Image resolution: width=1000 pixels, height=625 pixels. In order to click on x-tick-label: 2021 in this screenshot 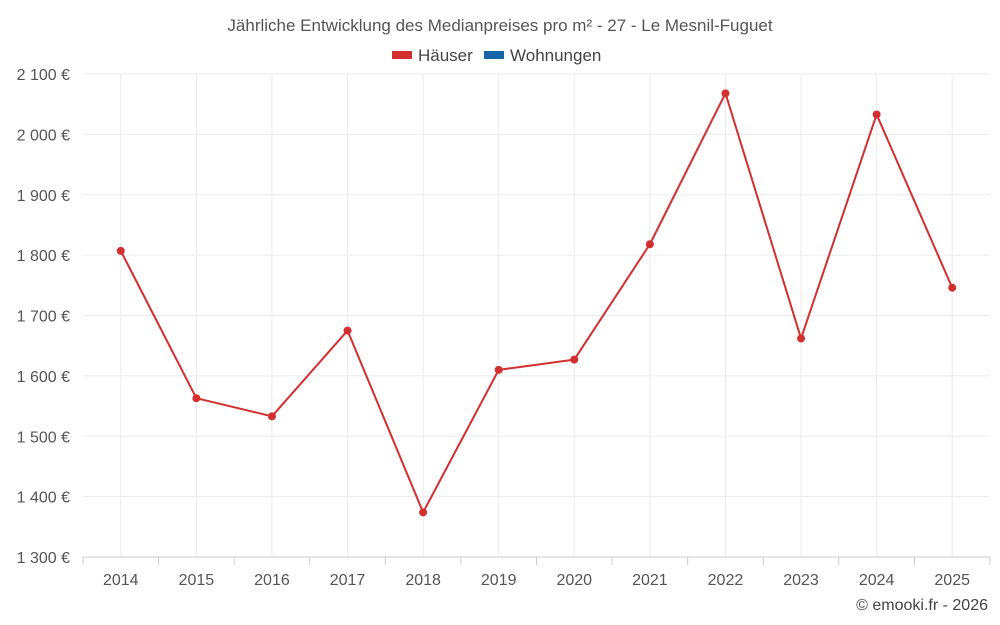, I will do `click(650, 580)`.